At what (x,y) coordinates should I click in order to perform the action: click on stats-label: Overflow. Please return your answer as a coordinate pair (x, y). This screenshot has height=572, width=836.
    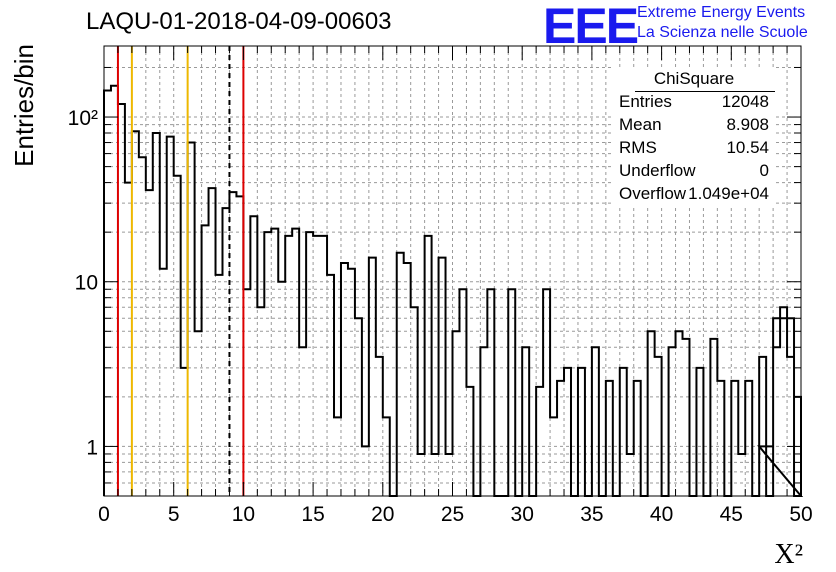
    Looking at the image, I should click on (653, 193).